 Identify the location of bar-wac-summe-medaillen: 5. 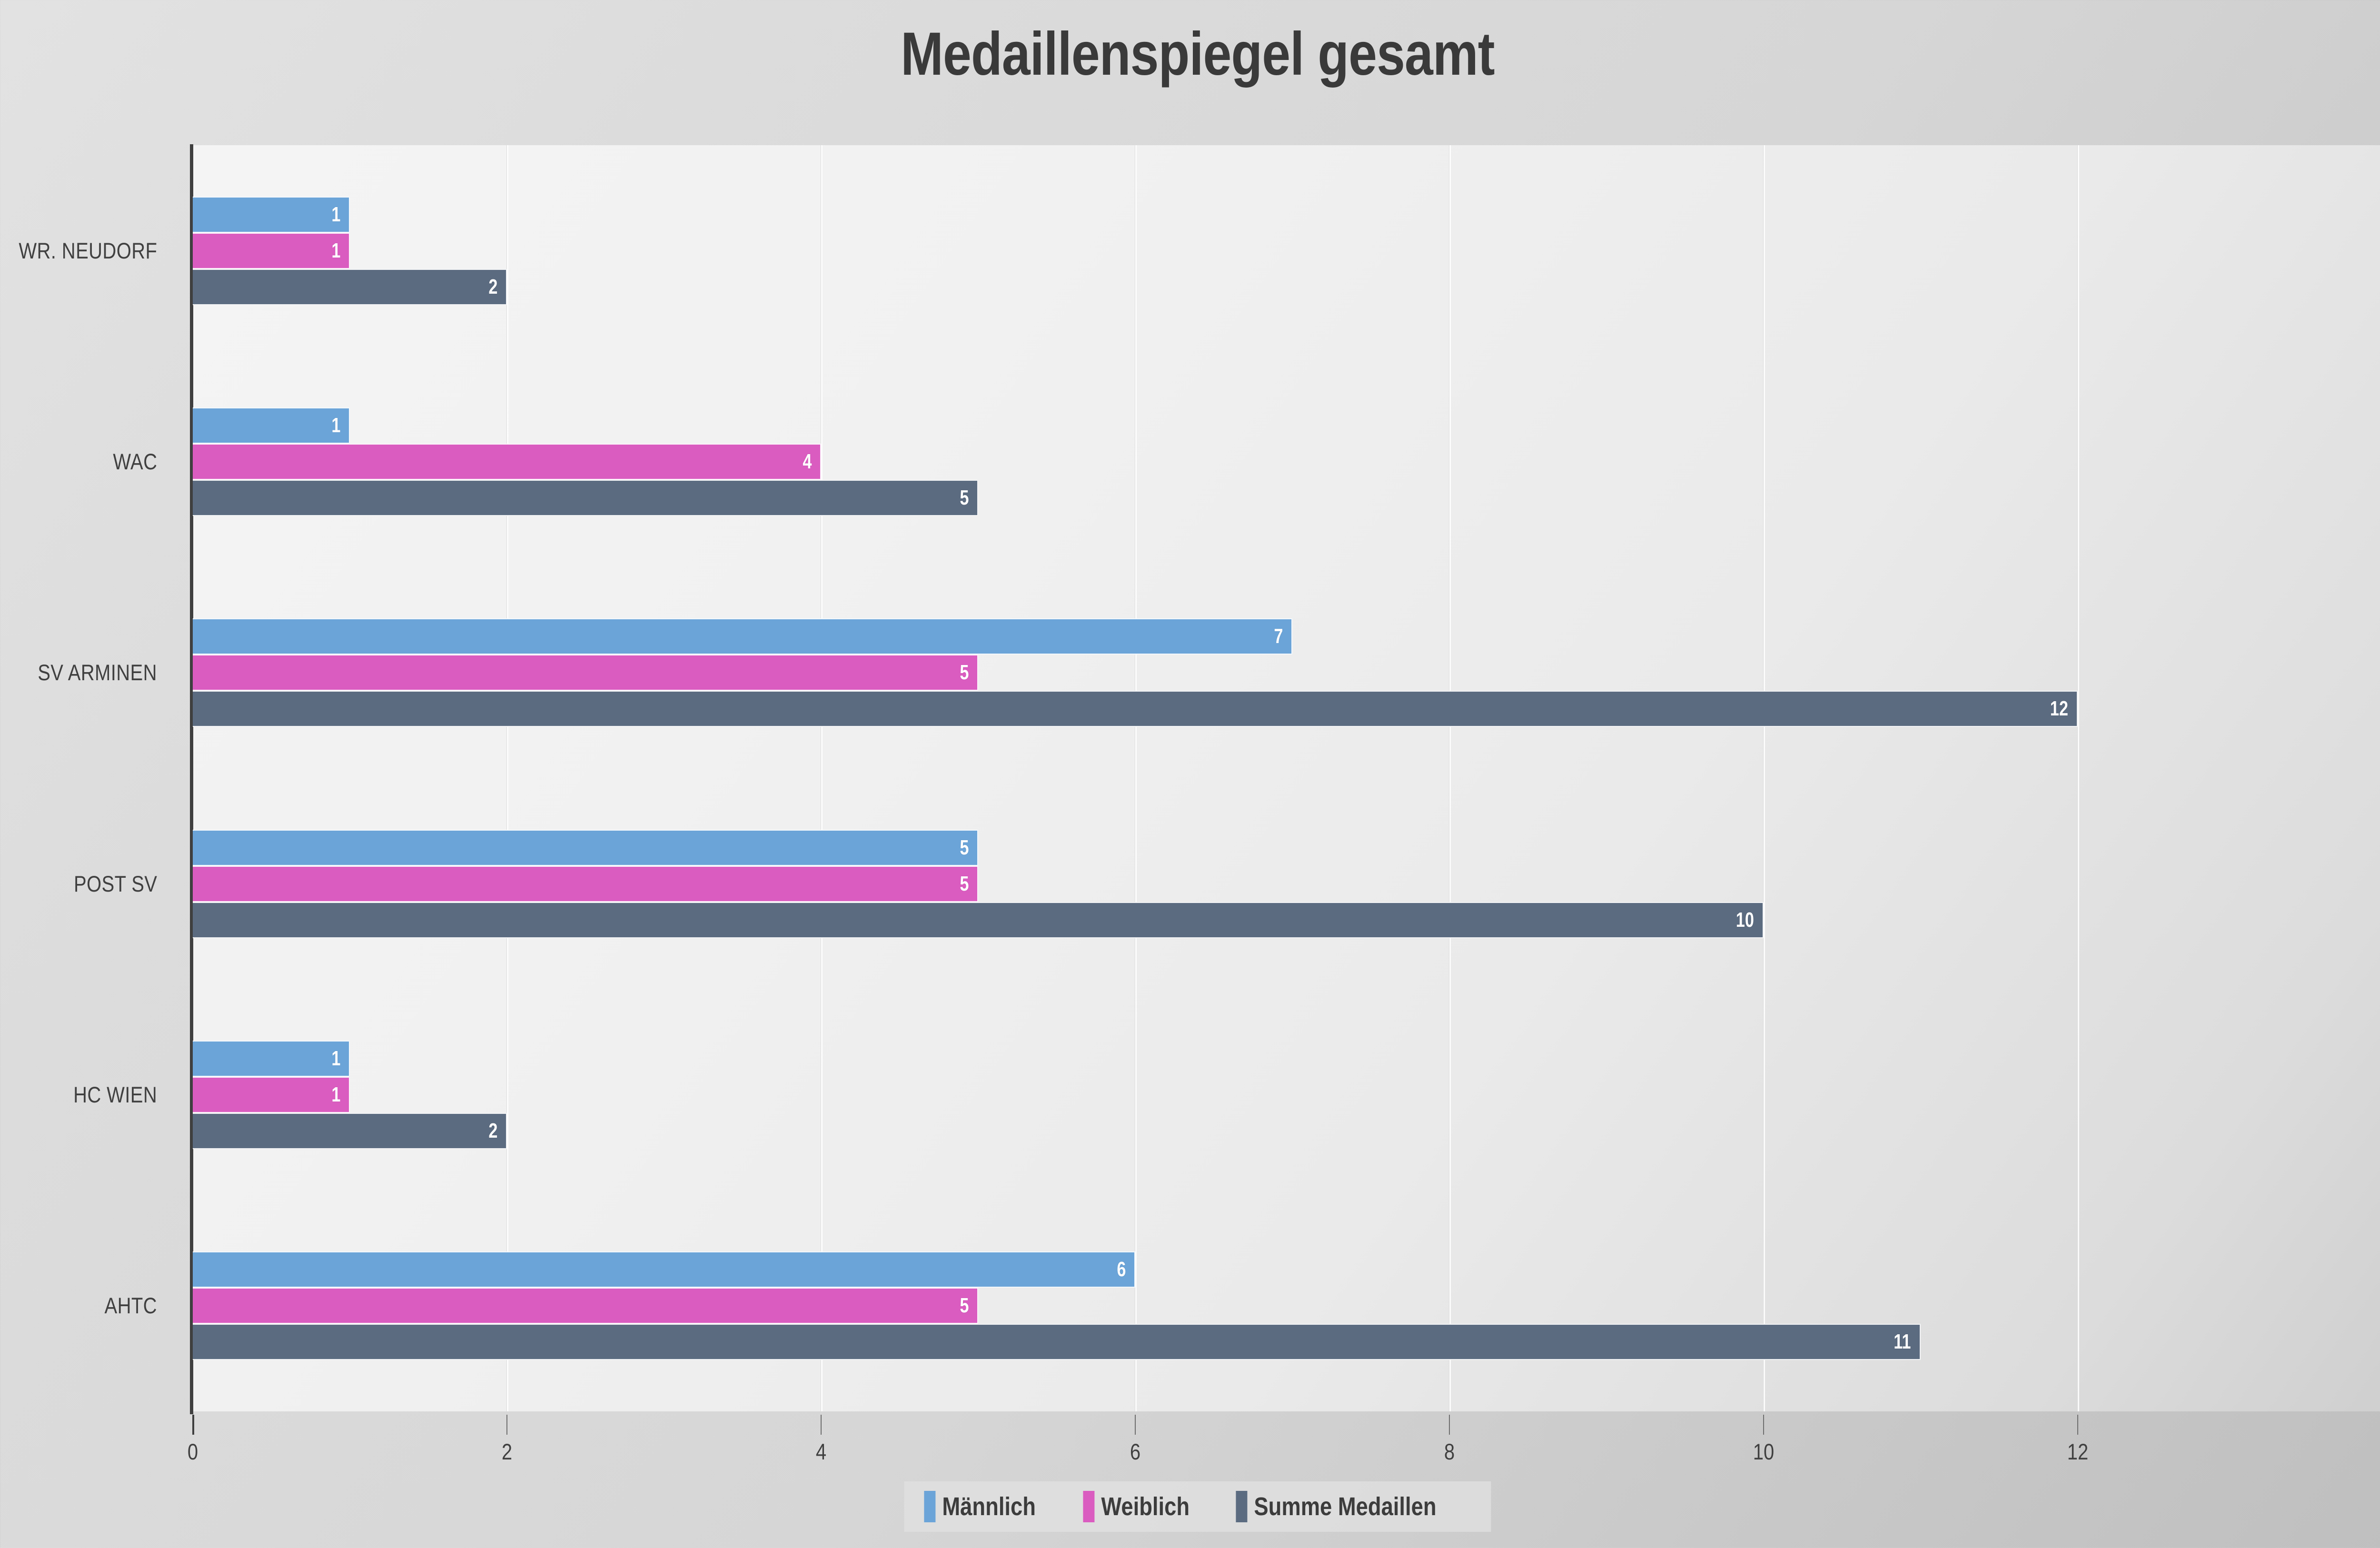
(585, 498).